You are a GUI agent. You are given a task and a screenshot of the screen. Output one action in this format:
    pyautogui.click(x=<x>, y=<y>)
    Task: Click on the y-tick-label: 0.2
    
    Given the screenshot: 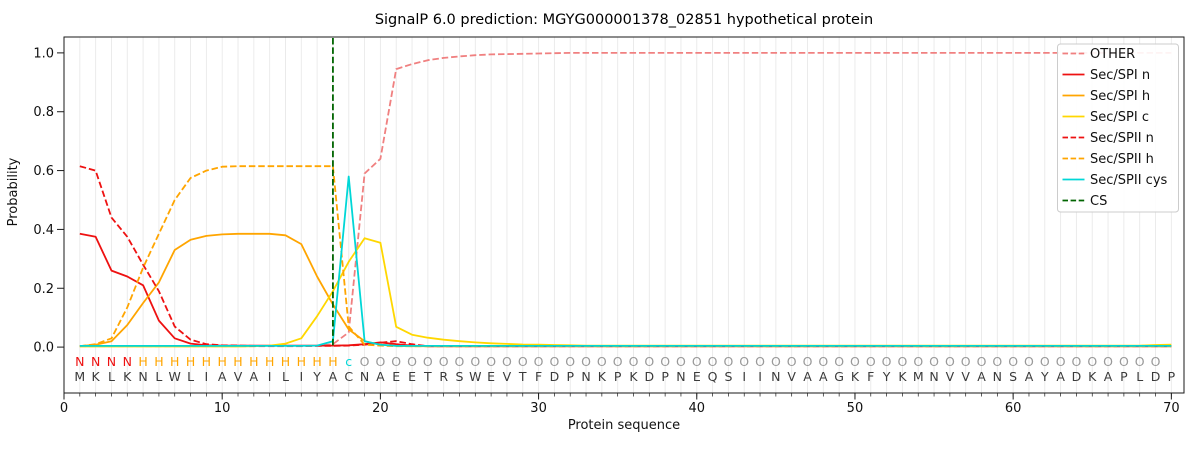 What is the action you would take?
    pyautogui.click(x=43, y=289)
    